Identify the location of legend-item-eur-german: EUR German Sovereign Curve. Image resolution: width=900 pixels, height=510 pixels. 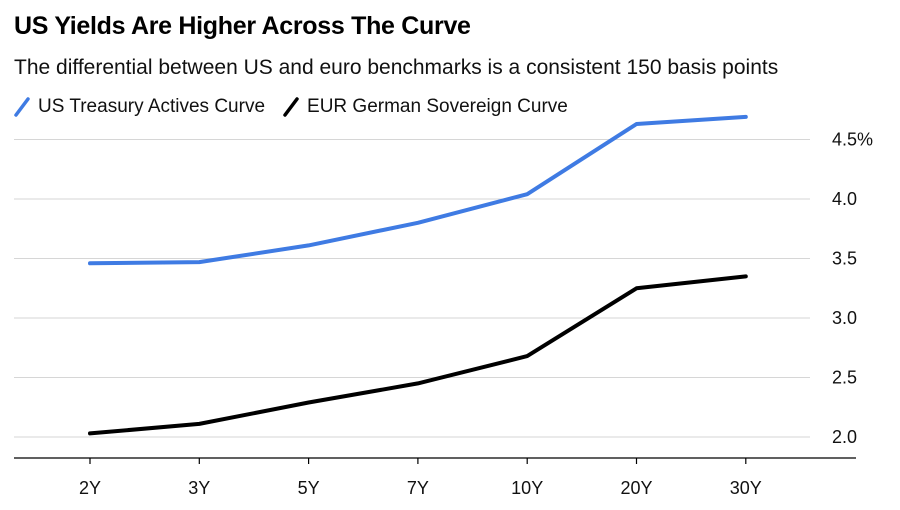
(425, 107).